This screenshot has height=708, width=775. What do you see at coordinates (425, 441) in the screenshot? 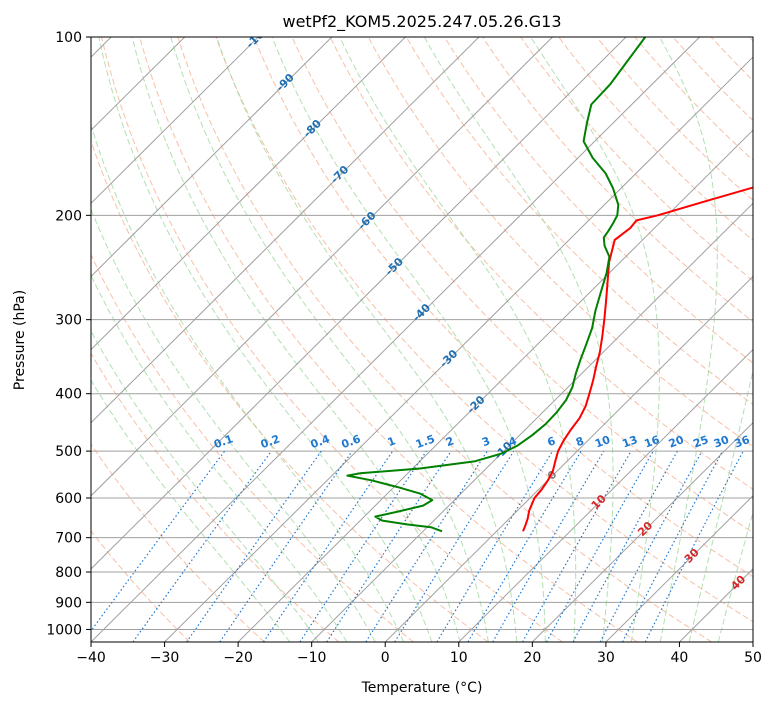
I see `mixing-ratio-label: 1.5` at bounding box center [425, 441].